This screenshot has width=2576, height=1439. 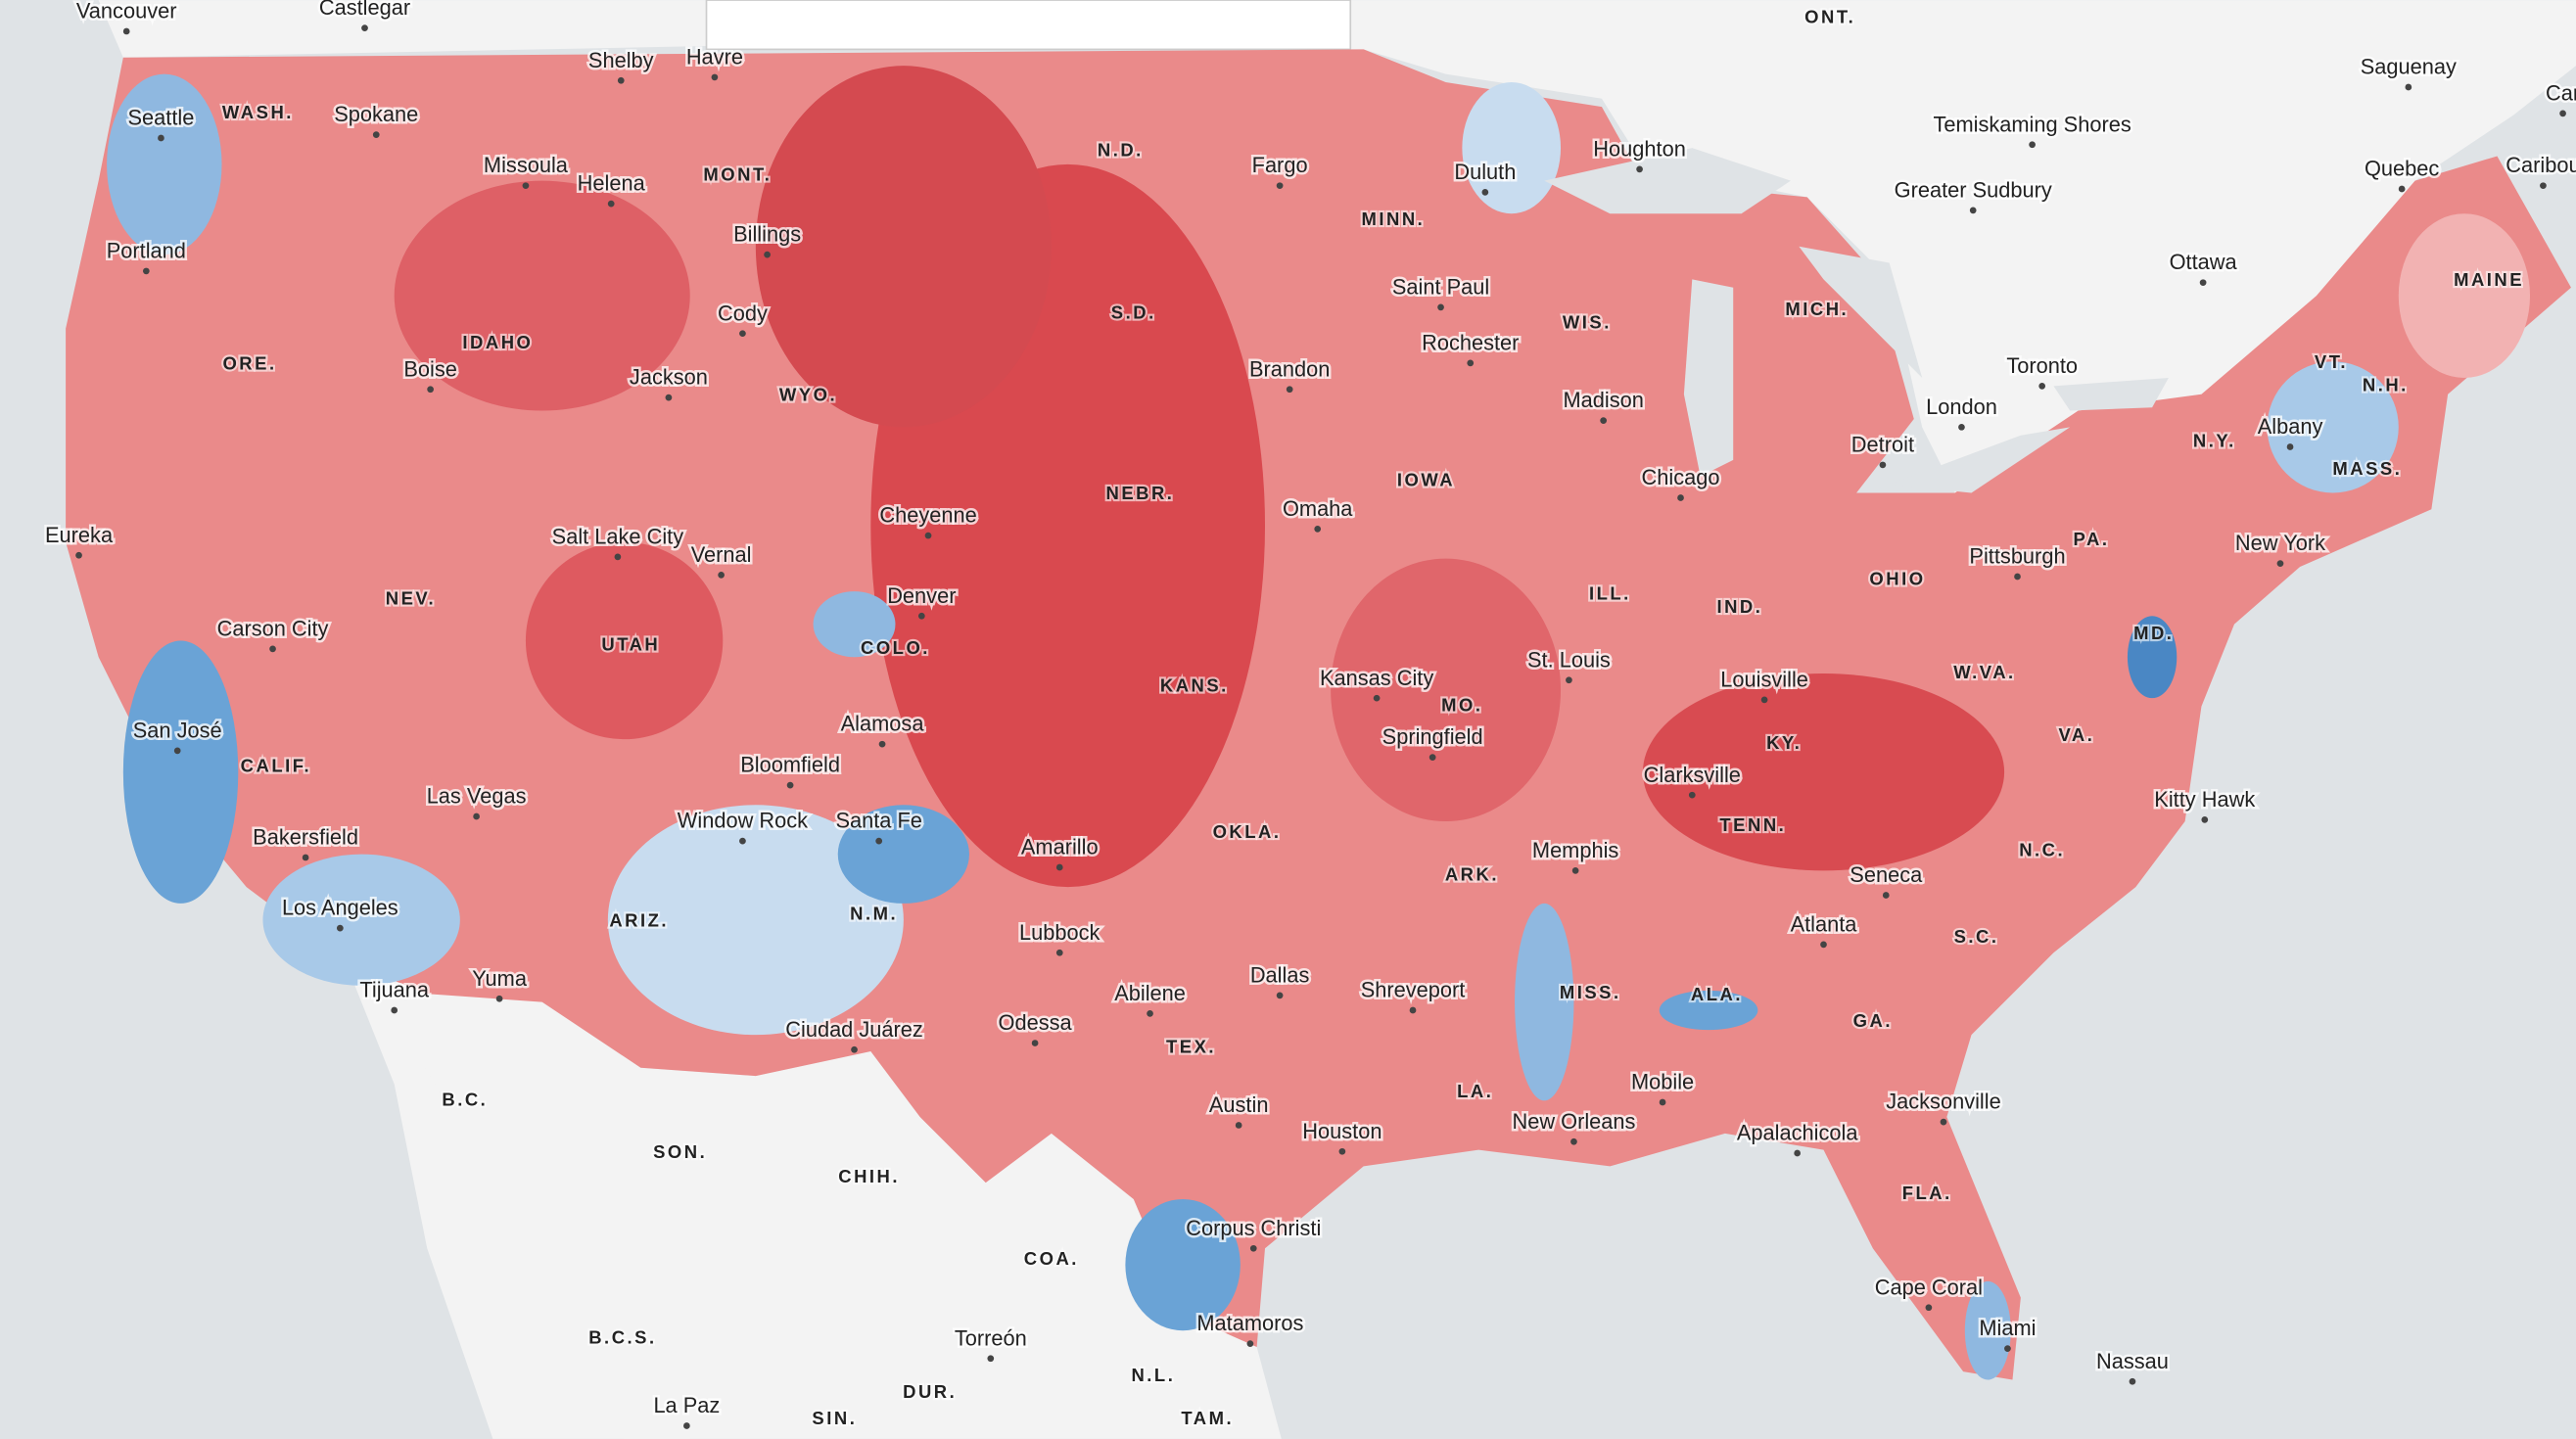 What do you see at coordinates (622, 1337) in the screenshot?
I see `region-label: B.C.S.` at bounding box center [622, 1337].